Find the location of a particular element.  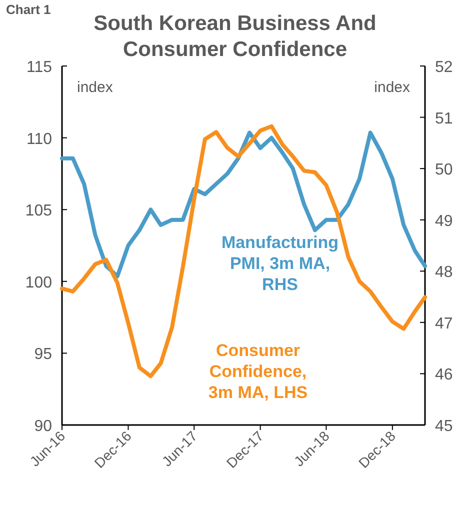

y-tick-label: 100 is located at coordinates (38, 283).